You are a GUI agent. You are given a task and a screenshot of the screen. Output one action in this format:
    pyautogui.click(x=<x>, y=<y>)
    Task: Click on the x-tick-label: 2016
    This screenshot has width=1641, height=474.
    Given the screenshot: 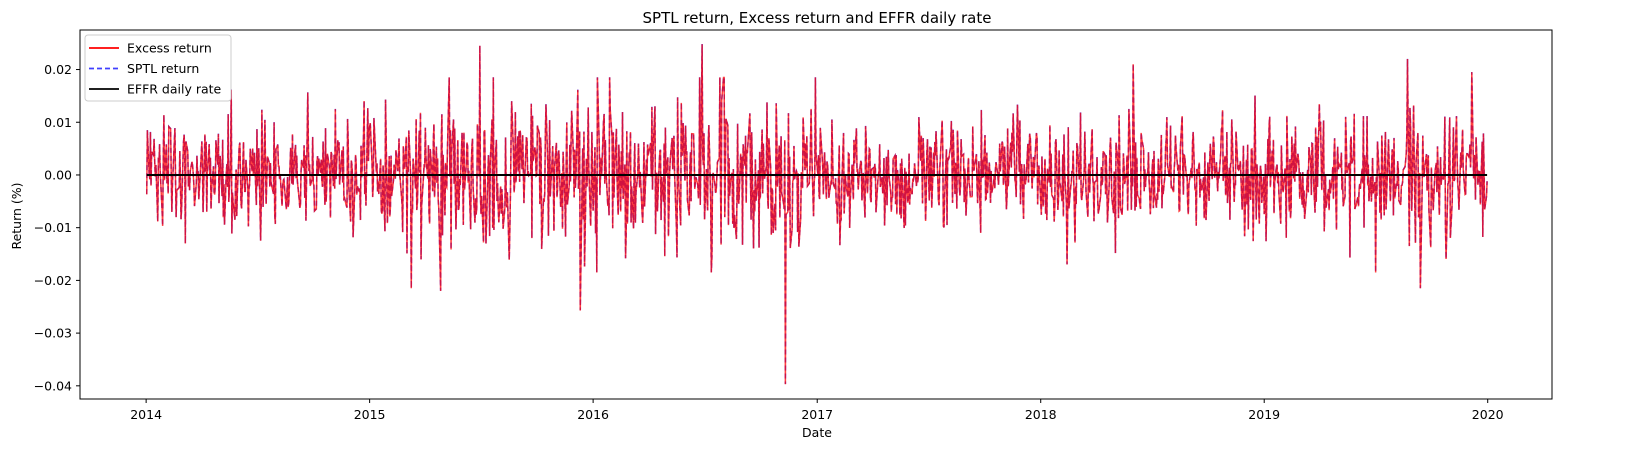 What is the action you would take?
    pyautogui.click(x=593, y=414)
    